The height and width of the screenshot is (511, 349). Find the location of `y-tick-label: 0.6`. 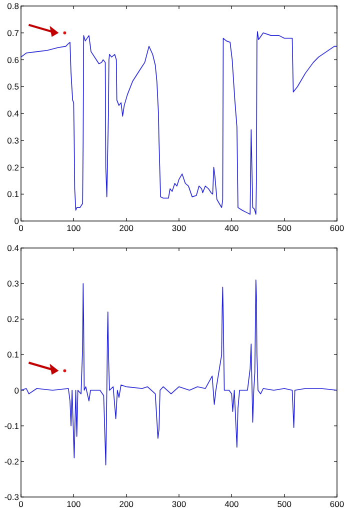

y-tick-label: 0.6 is located at coordinates (13, 59).